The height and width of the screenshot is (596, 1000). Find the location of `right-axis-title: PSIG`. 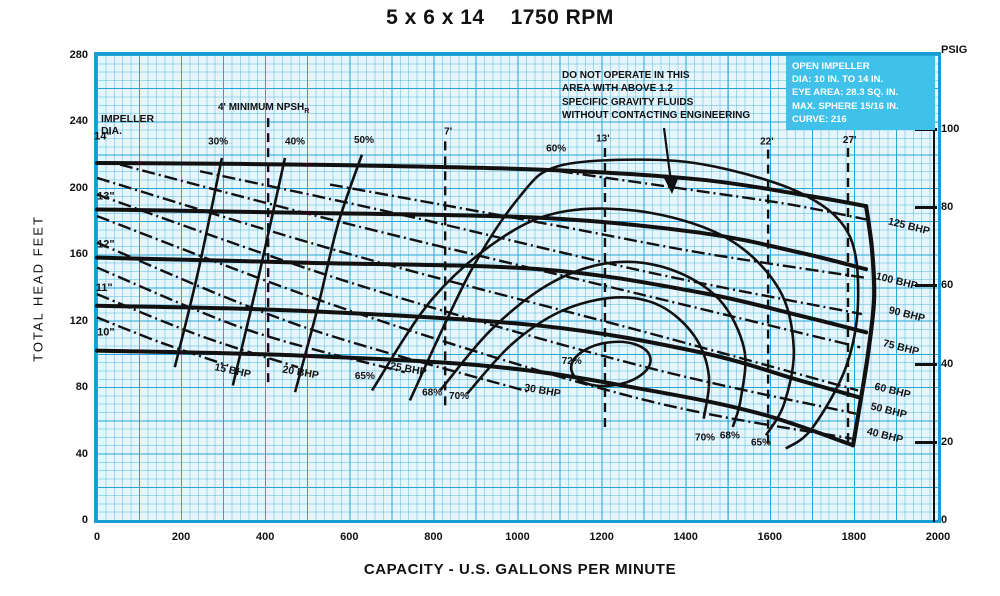

right-axis-title: PSIG is located at coordinates (954, 50).